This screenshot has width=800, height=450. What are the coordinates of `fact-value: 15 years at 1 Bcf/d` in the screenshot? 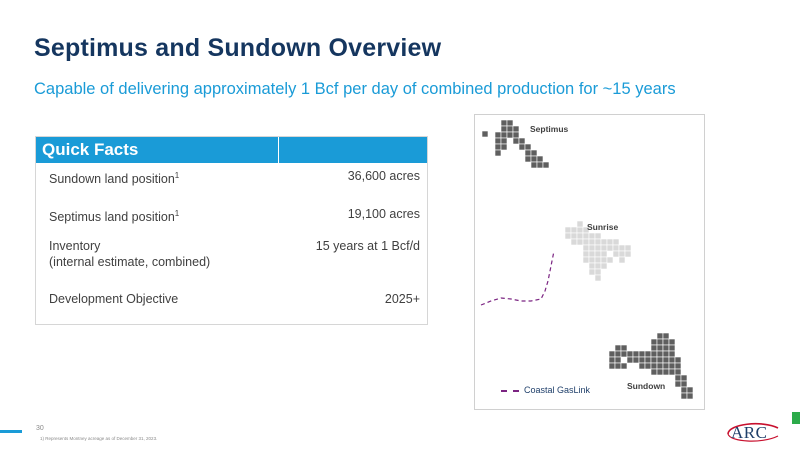 It's located at (367, 246).